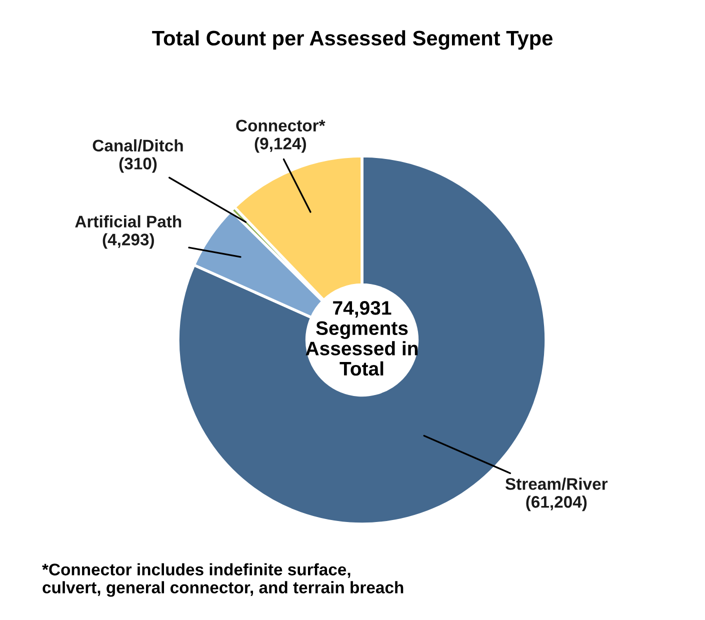 The image size is (705, 620). Describe the element at coordinates (128, 241) in the screenshot. I see `data-label: (4,293)` at that location.